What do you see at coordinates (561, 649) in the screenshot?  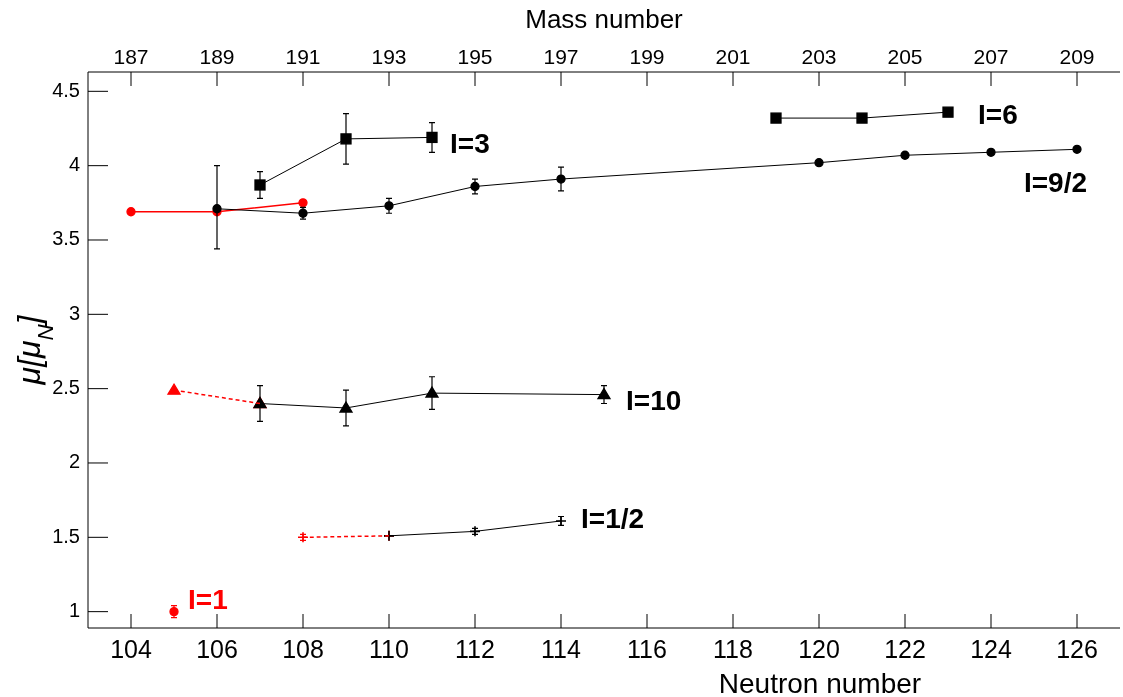 I see `x-tick-label: 114` at bounding box center [561, 649].